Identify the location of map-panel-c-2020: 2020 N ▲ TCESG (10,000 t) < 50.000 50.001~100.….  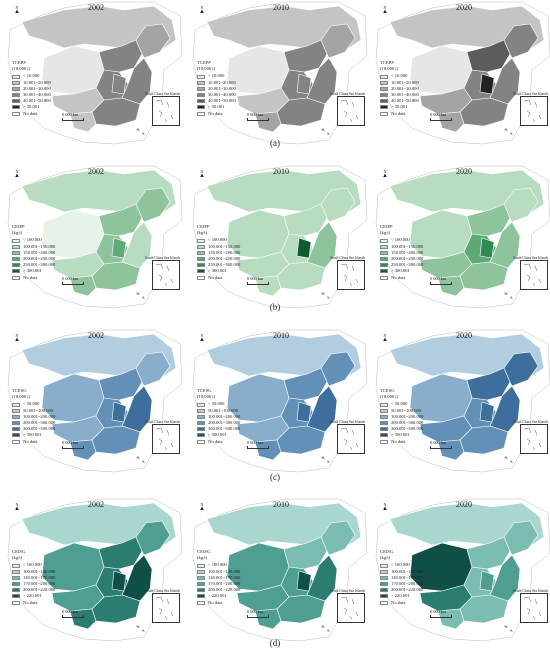
(461, 403).